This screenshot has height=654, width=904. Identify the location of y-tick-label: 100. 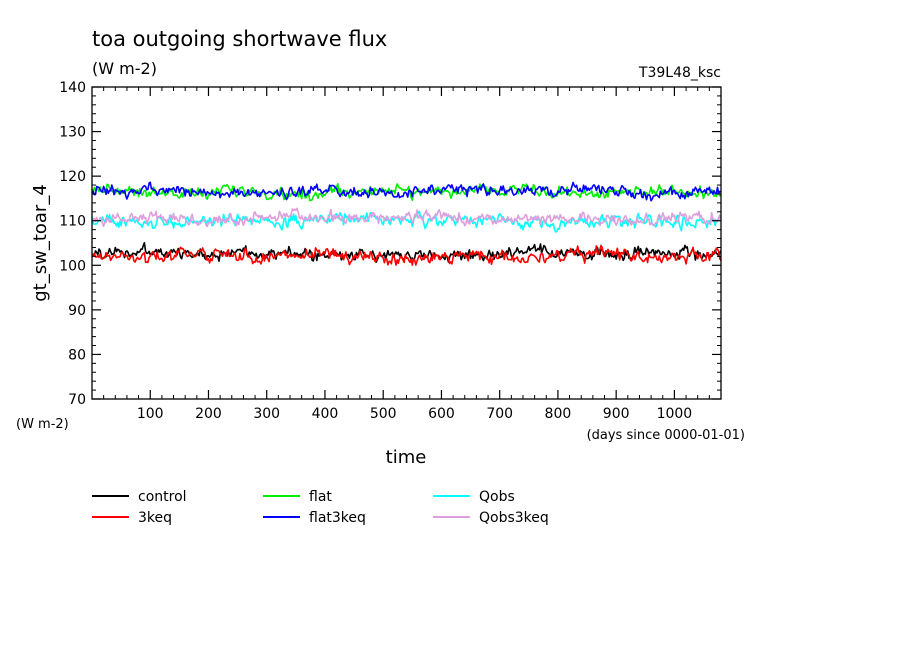
(72, 266).